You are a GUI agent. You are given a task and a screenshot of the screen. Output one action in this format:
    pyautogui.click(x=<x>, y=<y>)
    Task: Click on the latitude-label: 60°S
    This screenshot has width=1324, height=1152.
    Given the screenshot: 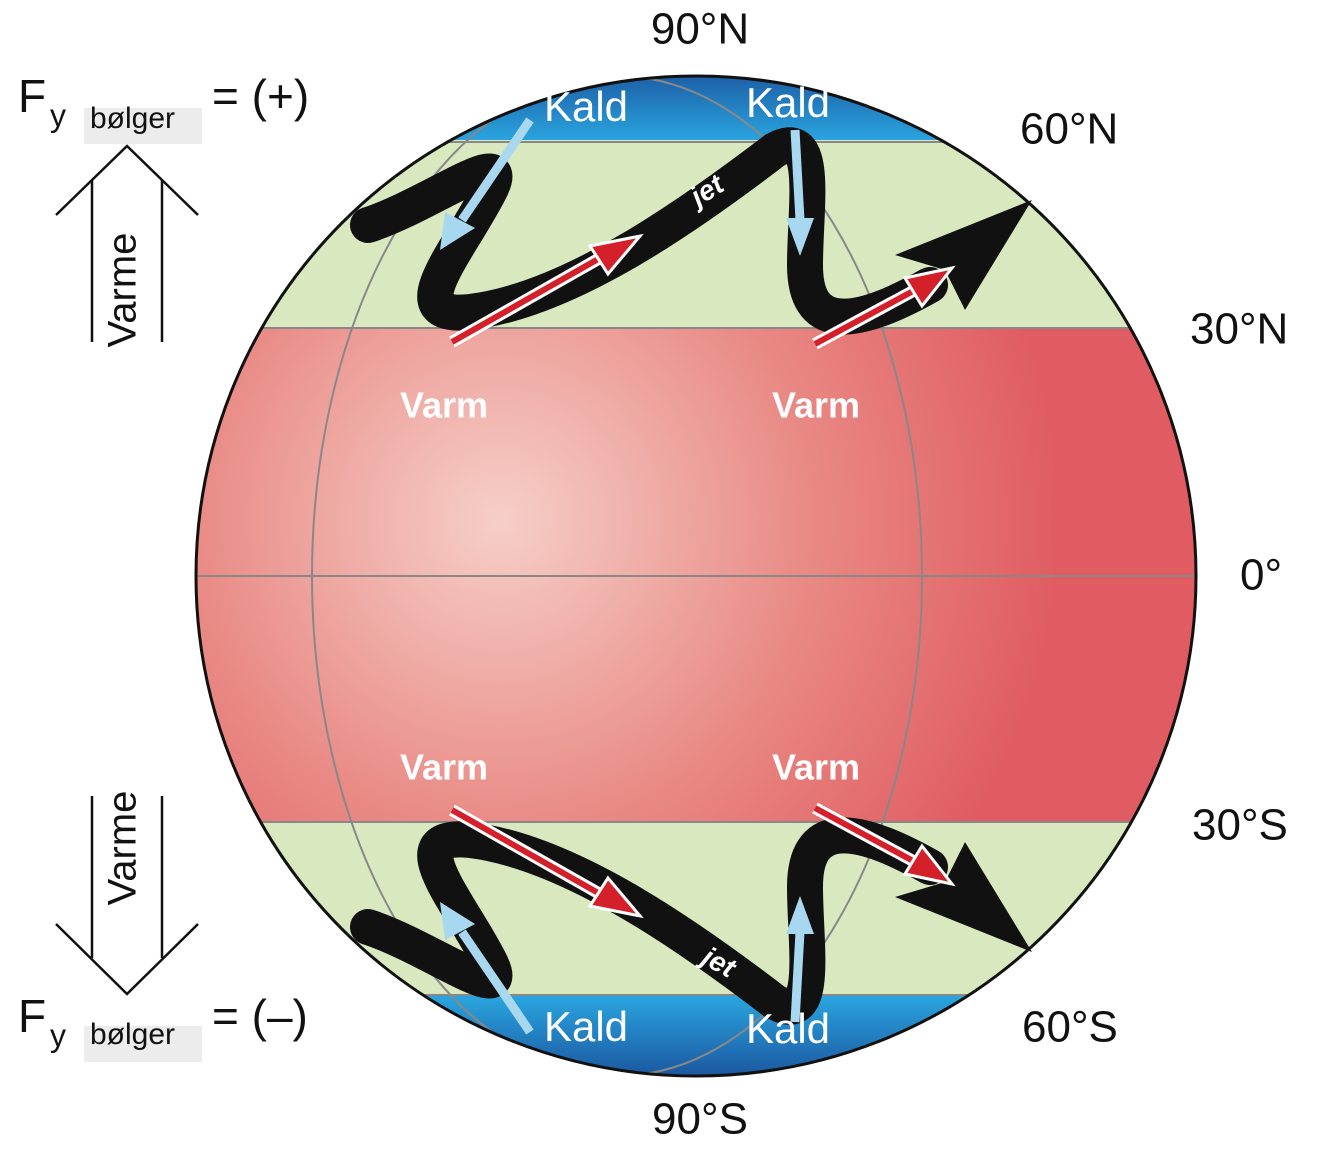 What is the action you would take?
    pyautogui.click(x=1070, y=1027)
    